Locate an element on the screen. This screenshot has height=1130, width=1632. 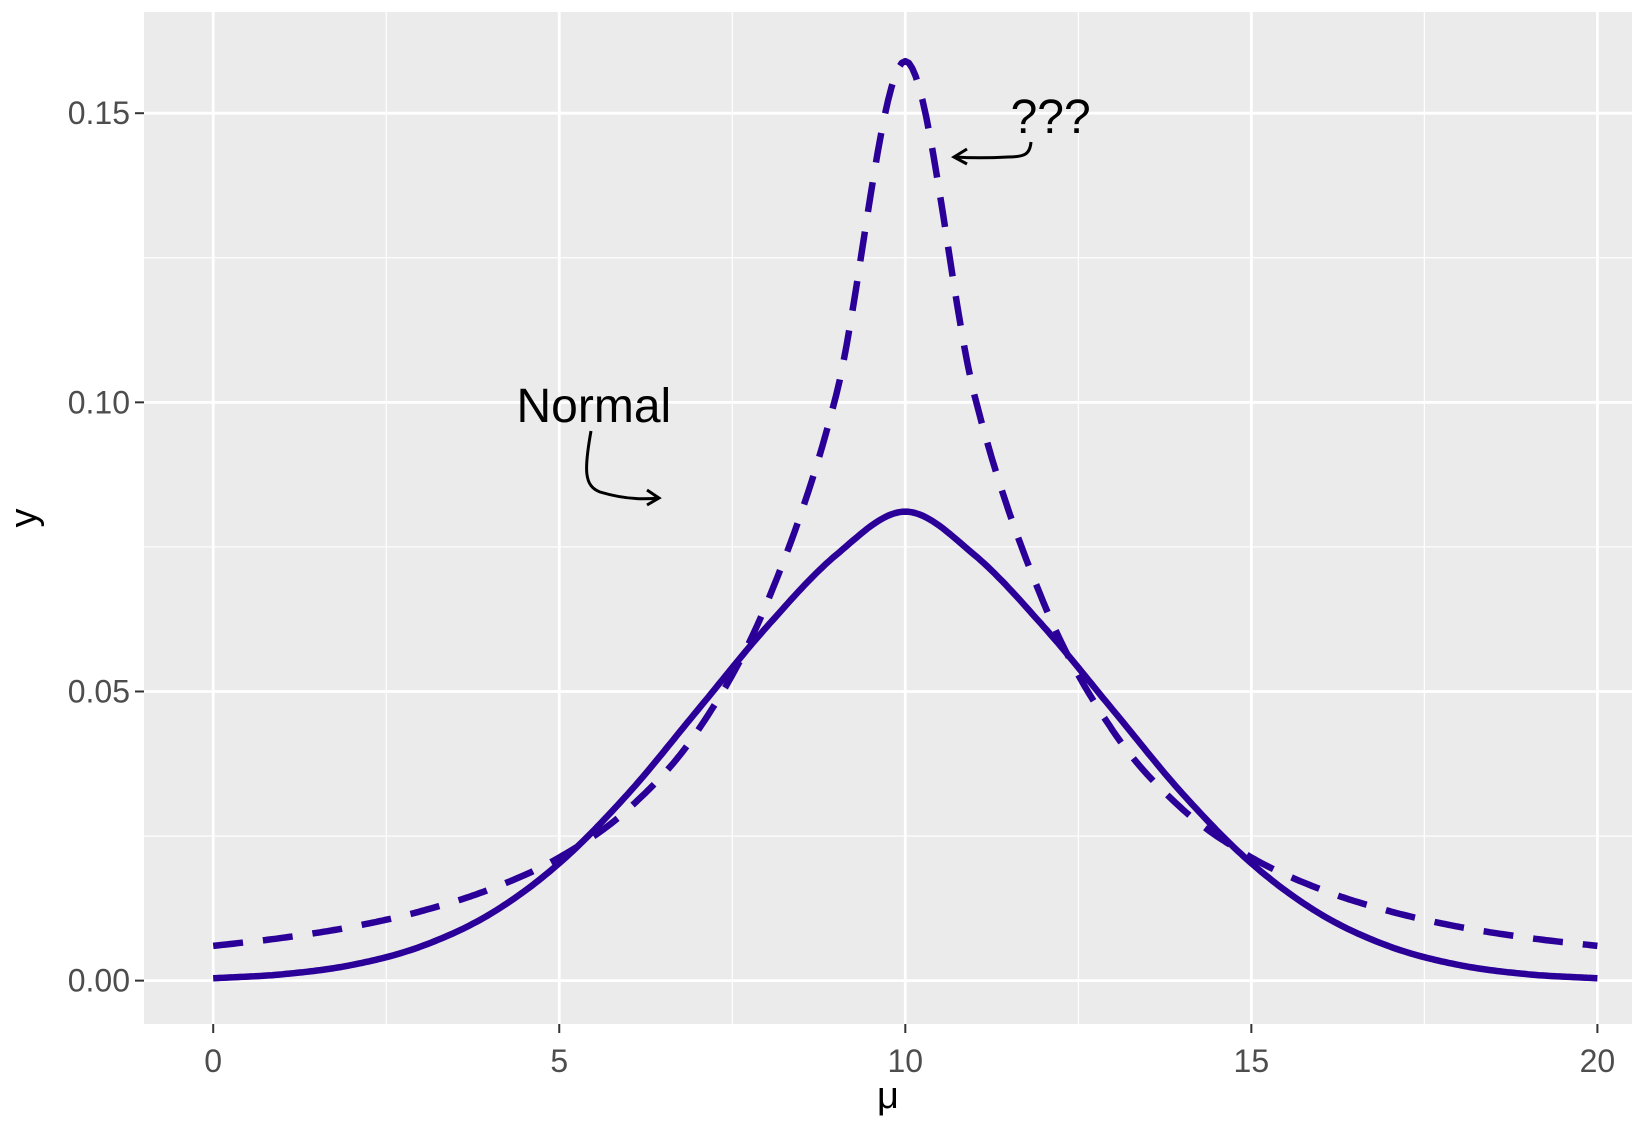
y-axis-title: y is located at coordinates (24, 518).